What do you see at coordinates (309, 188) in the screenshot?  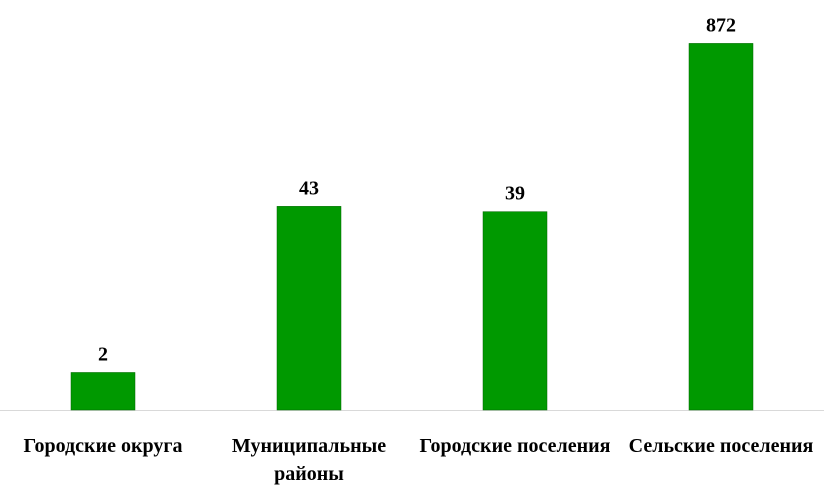 I see `value-label: 43` at bounding box center [309, 188].